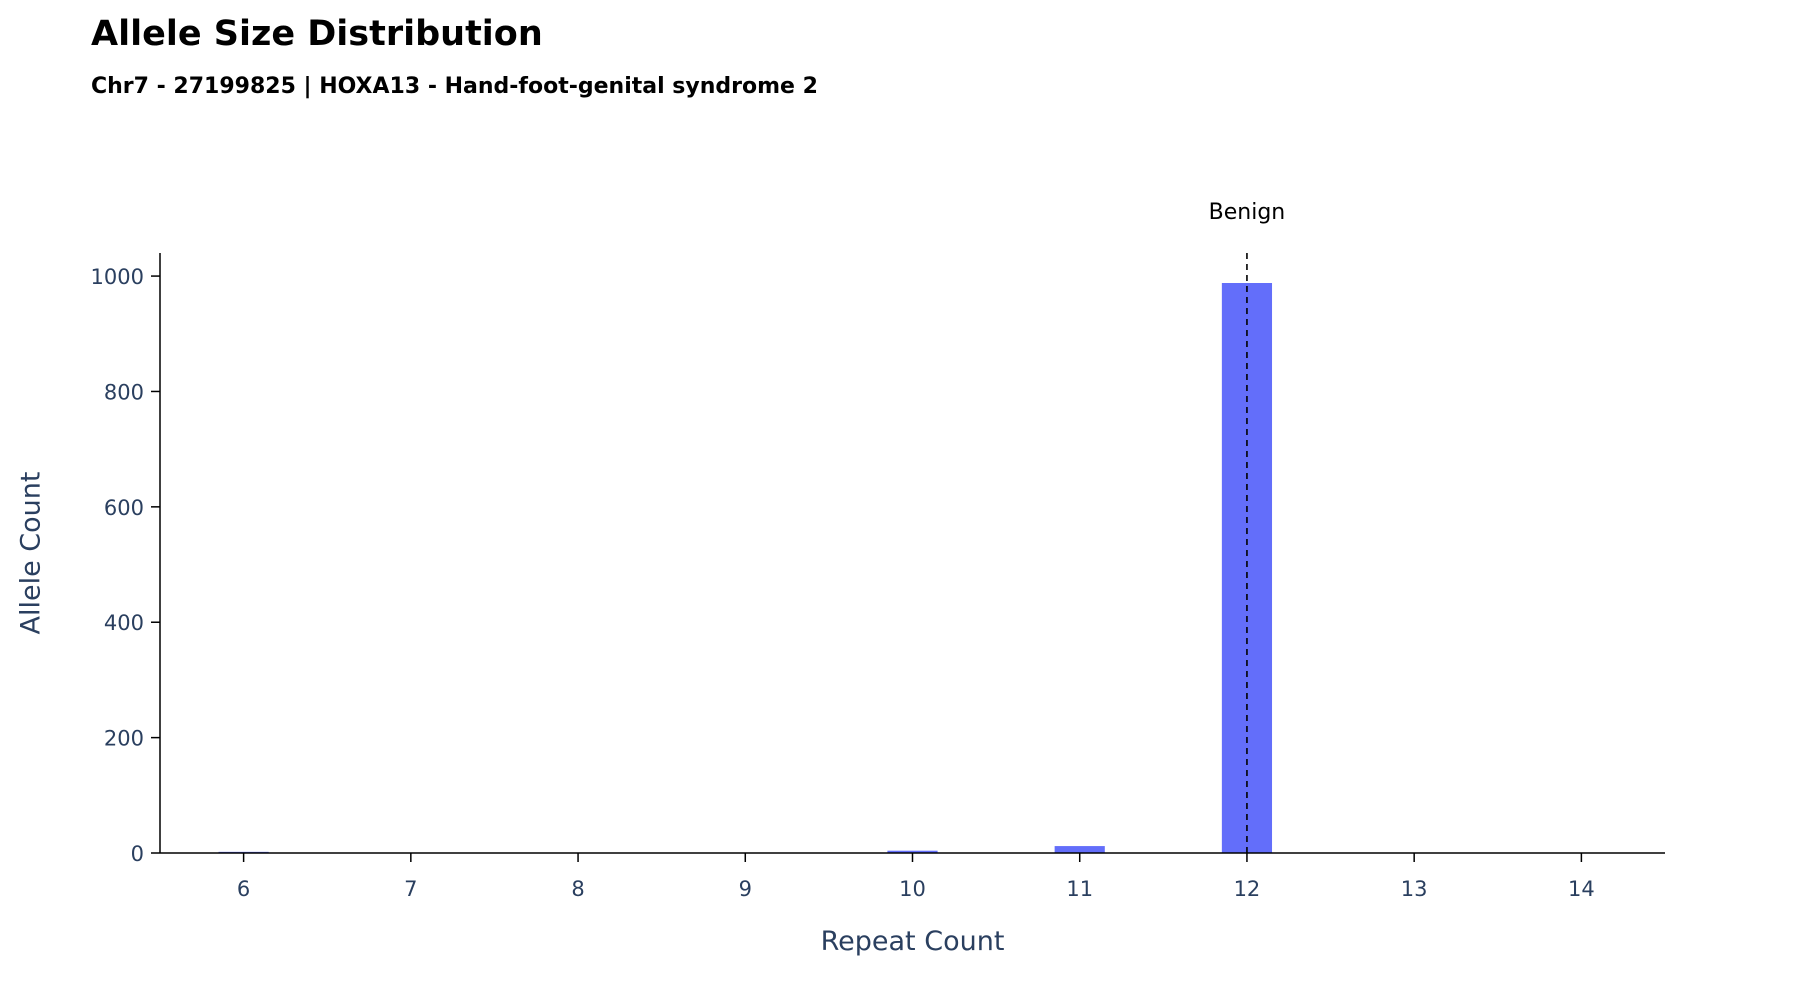 The image size is (1800, 1000). Describe the element at coordinates (1247, 212) in the screenshot. I see `reference-line-label: Benign` at that location.